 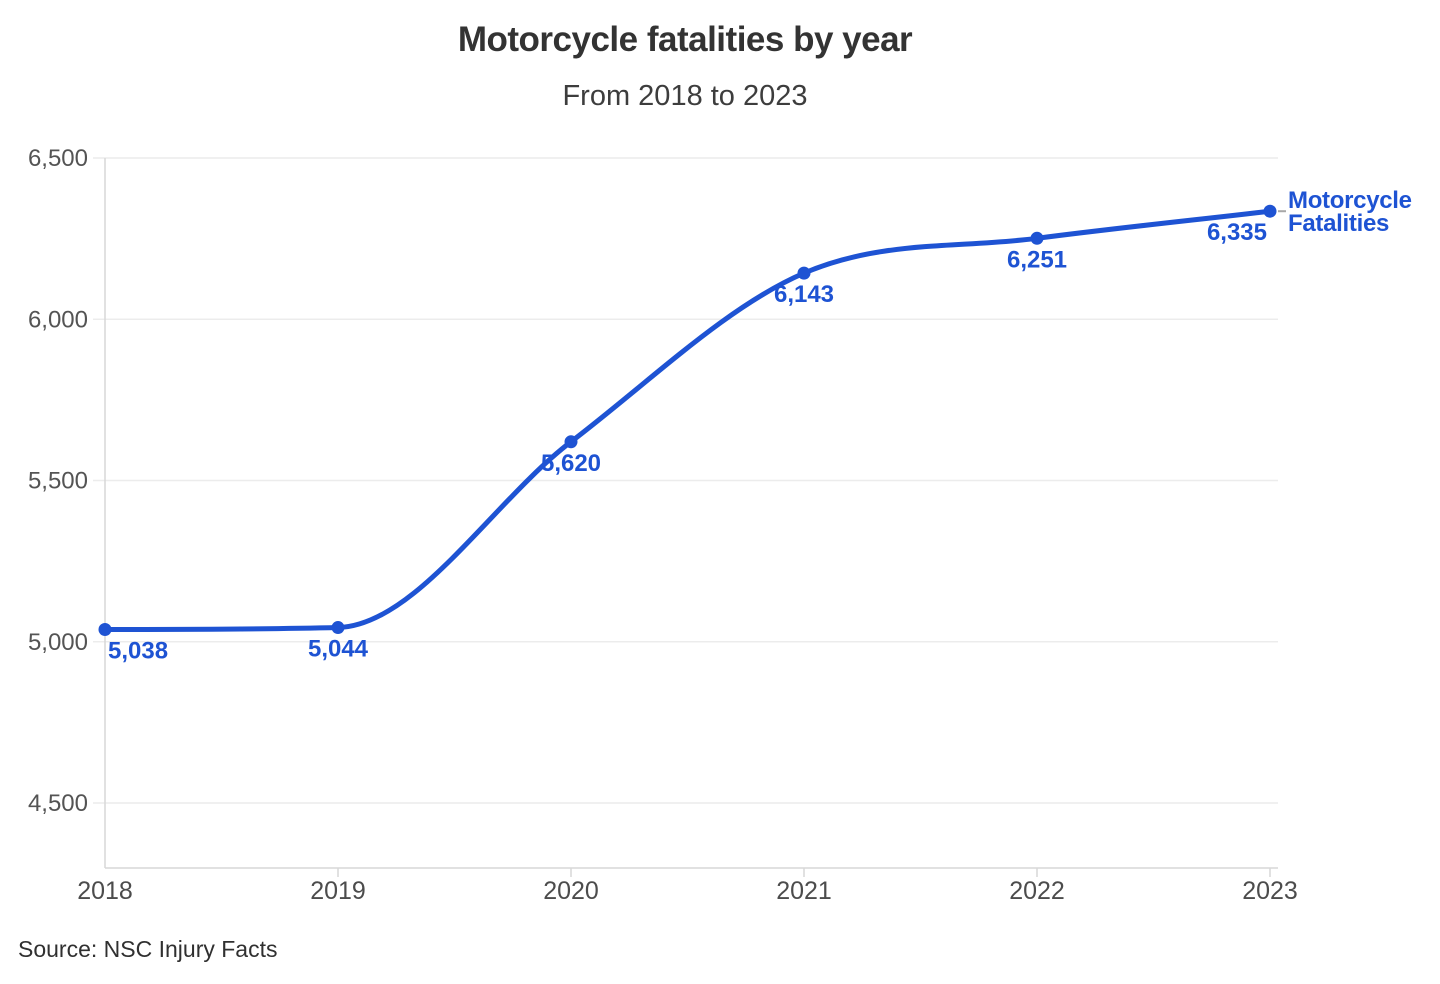 What do you see at coordinates (804, 294) in the screenshot?
I see `data-point-label: 6,143` at bounding box center [804, 294].